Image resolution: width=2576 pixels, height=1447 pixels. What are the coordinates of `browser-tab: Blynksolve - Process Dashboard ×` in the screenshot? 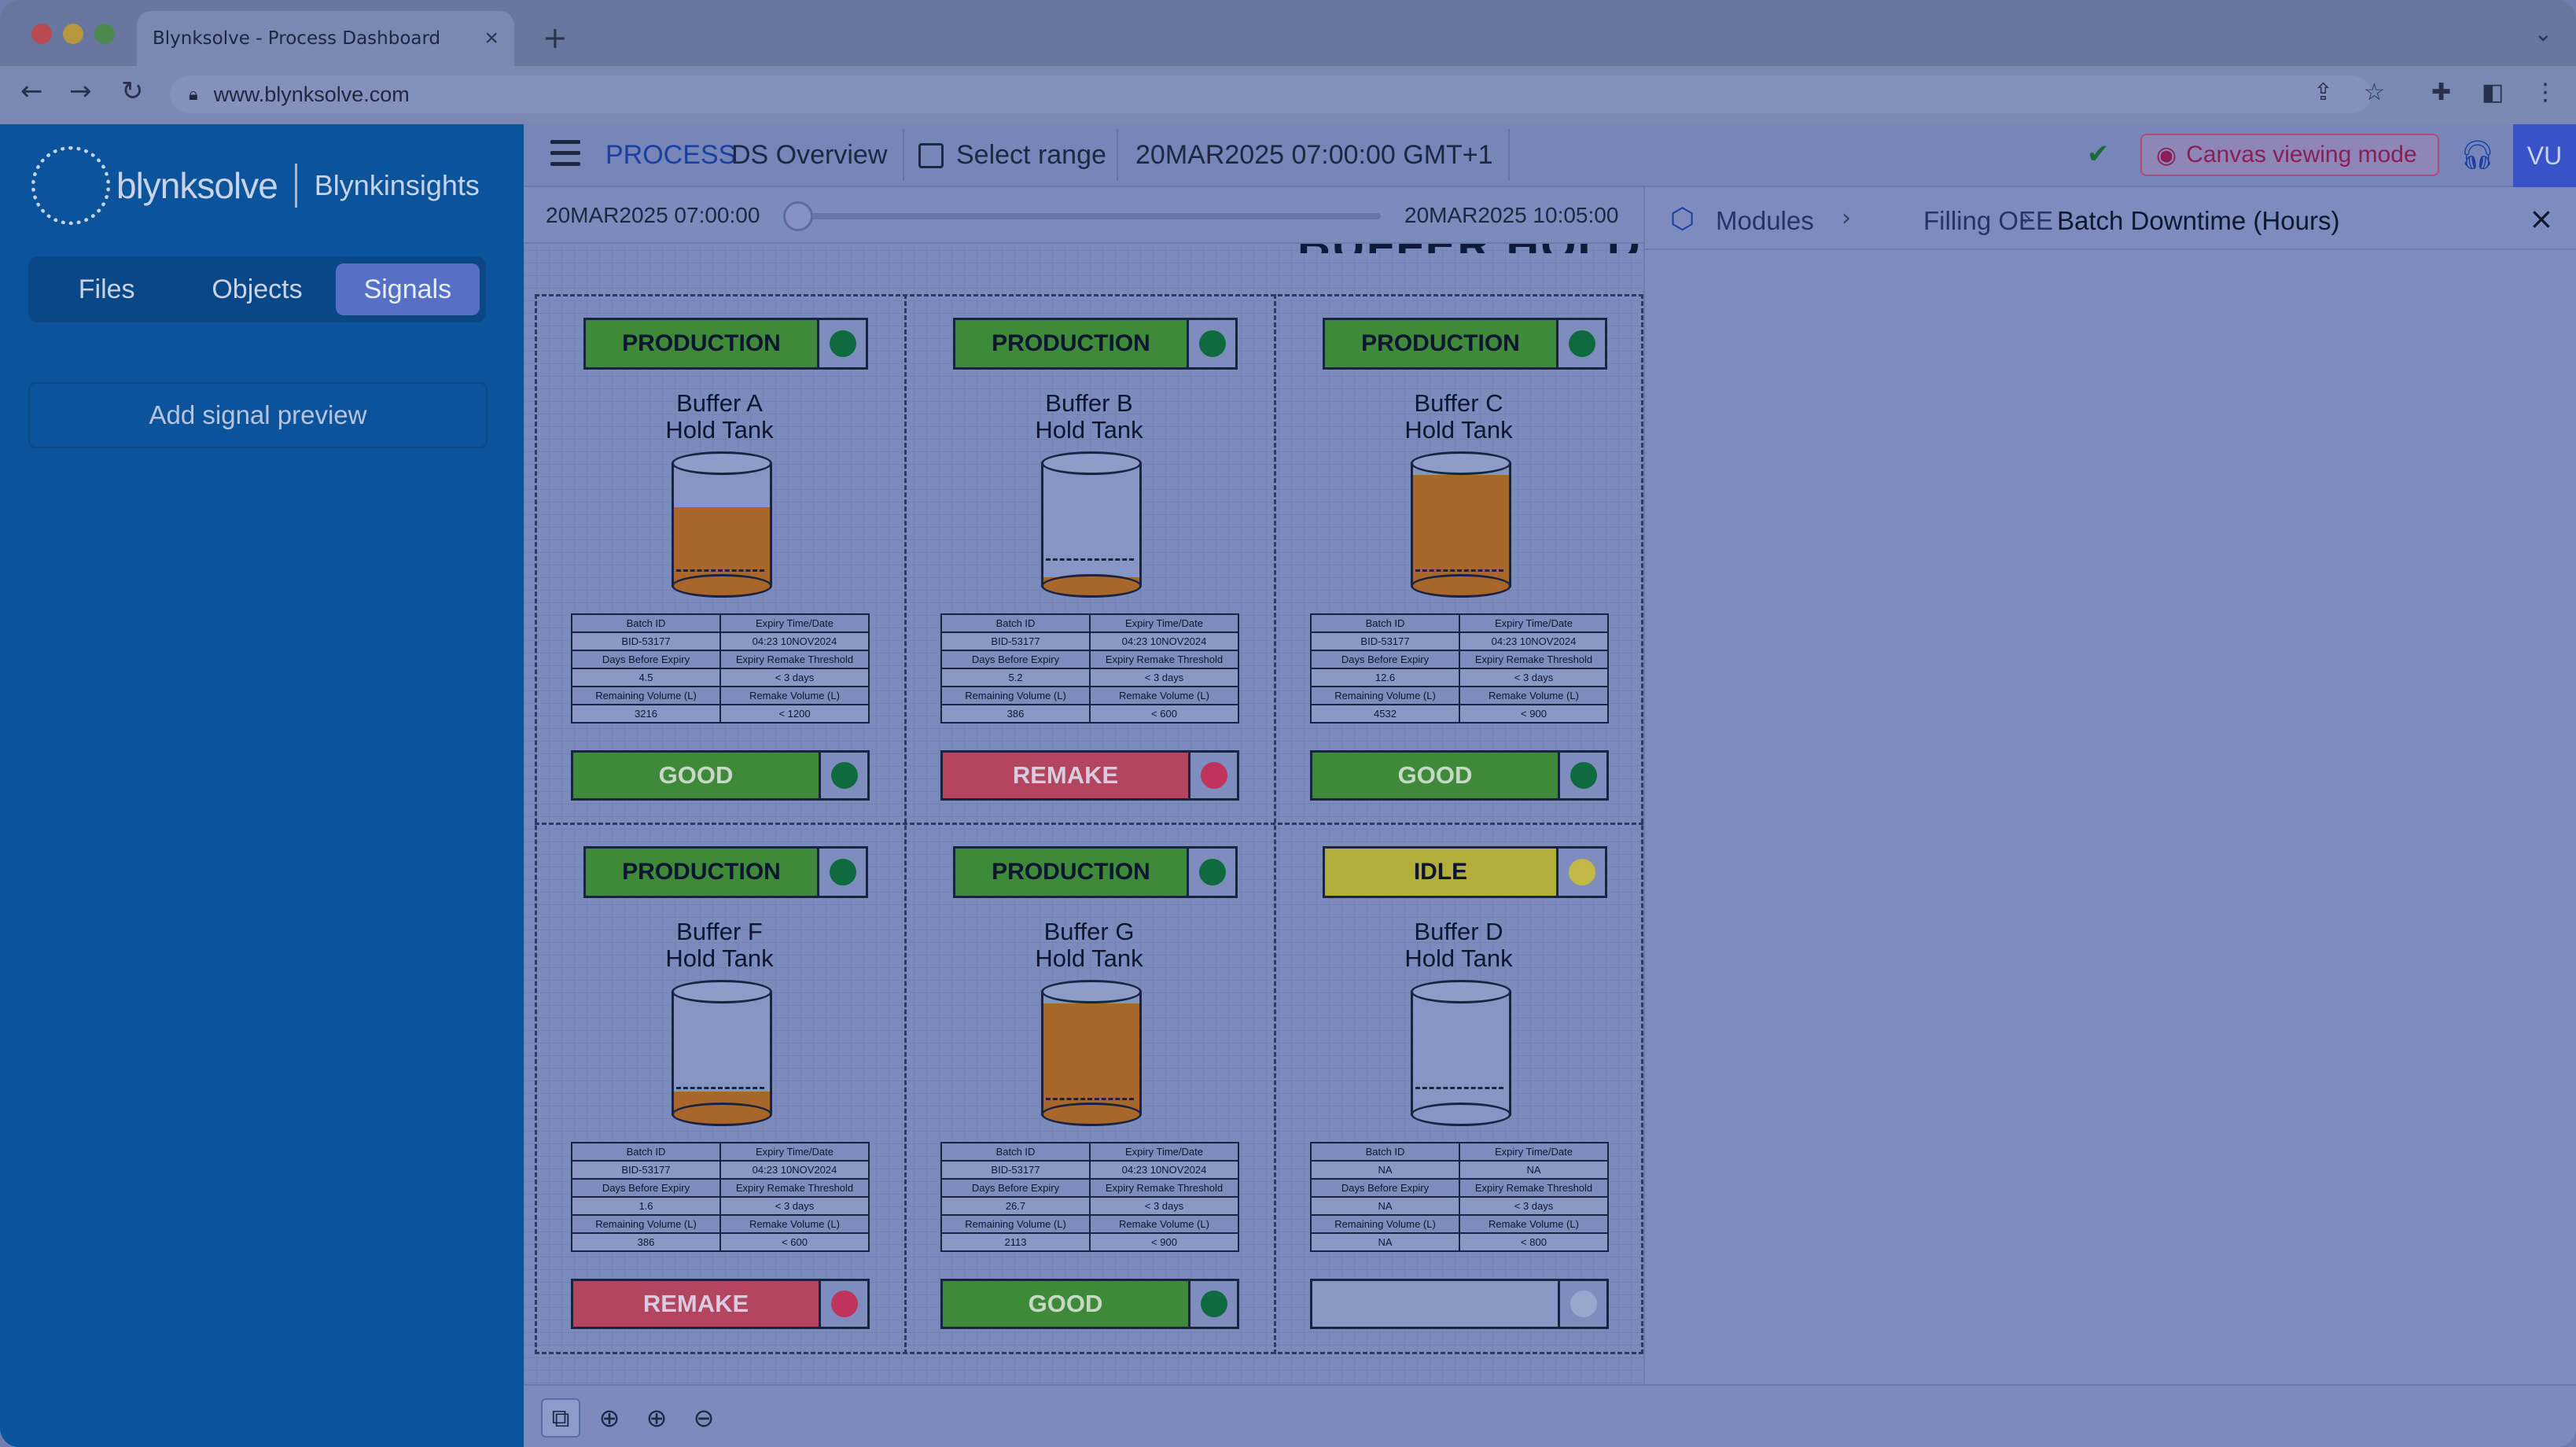 It's located at (325, 38).